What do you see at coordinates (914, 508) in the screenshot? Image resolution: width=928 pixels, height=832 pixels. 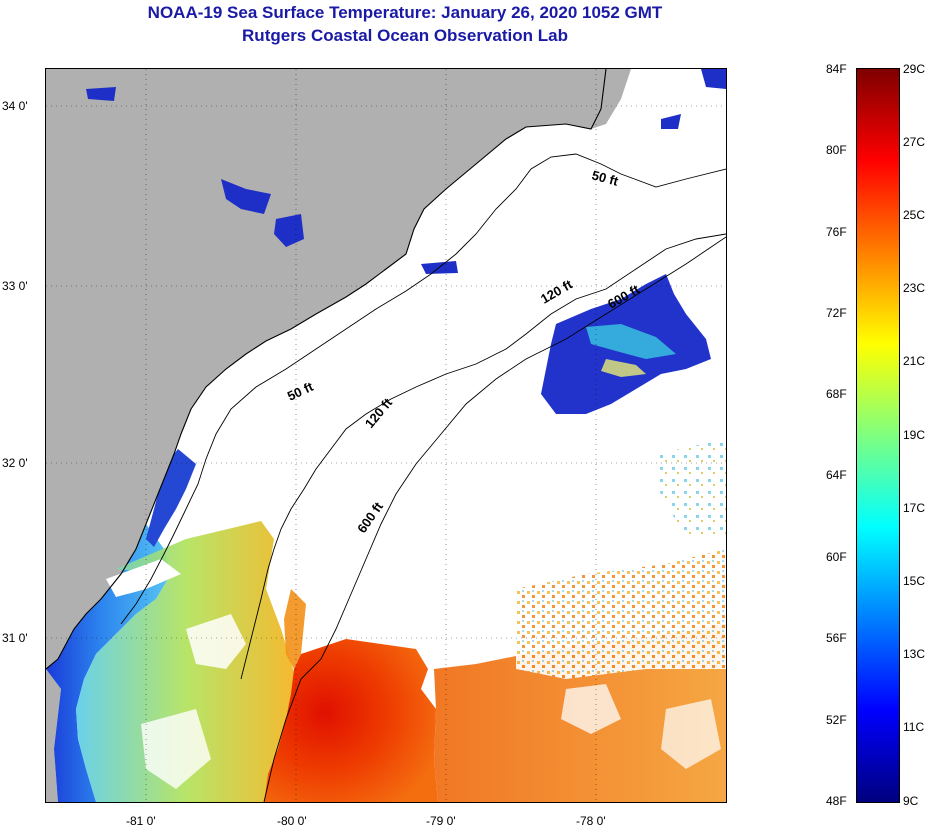 I see `colorbar-c-17: 17C` at bounding box center [914, 508].